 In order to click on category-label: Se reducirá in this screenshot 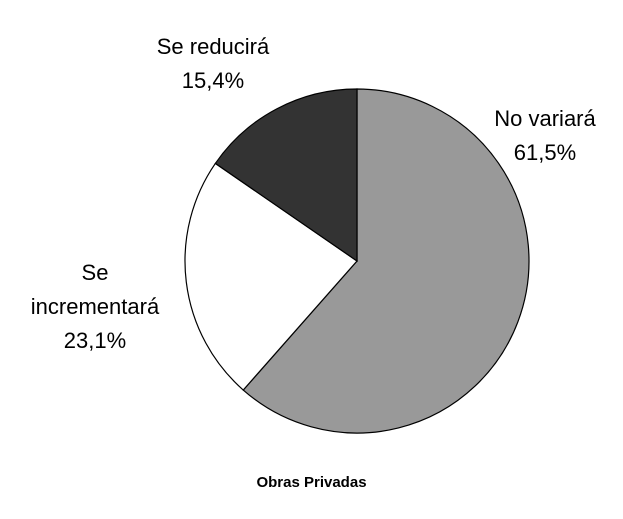, I will do `click(213, 46)`.